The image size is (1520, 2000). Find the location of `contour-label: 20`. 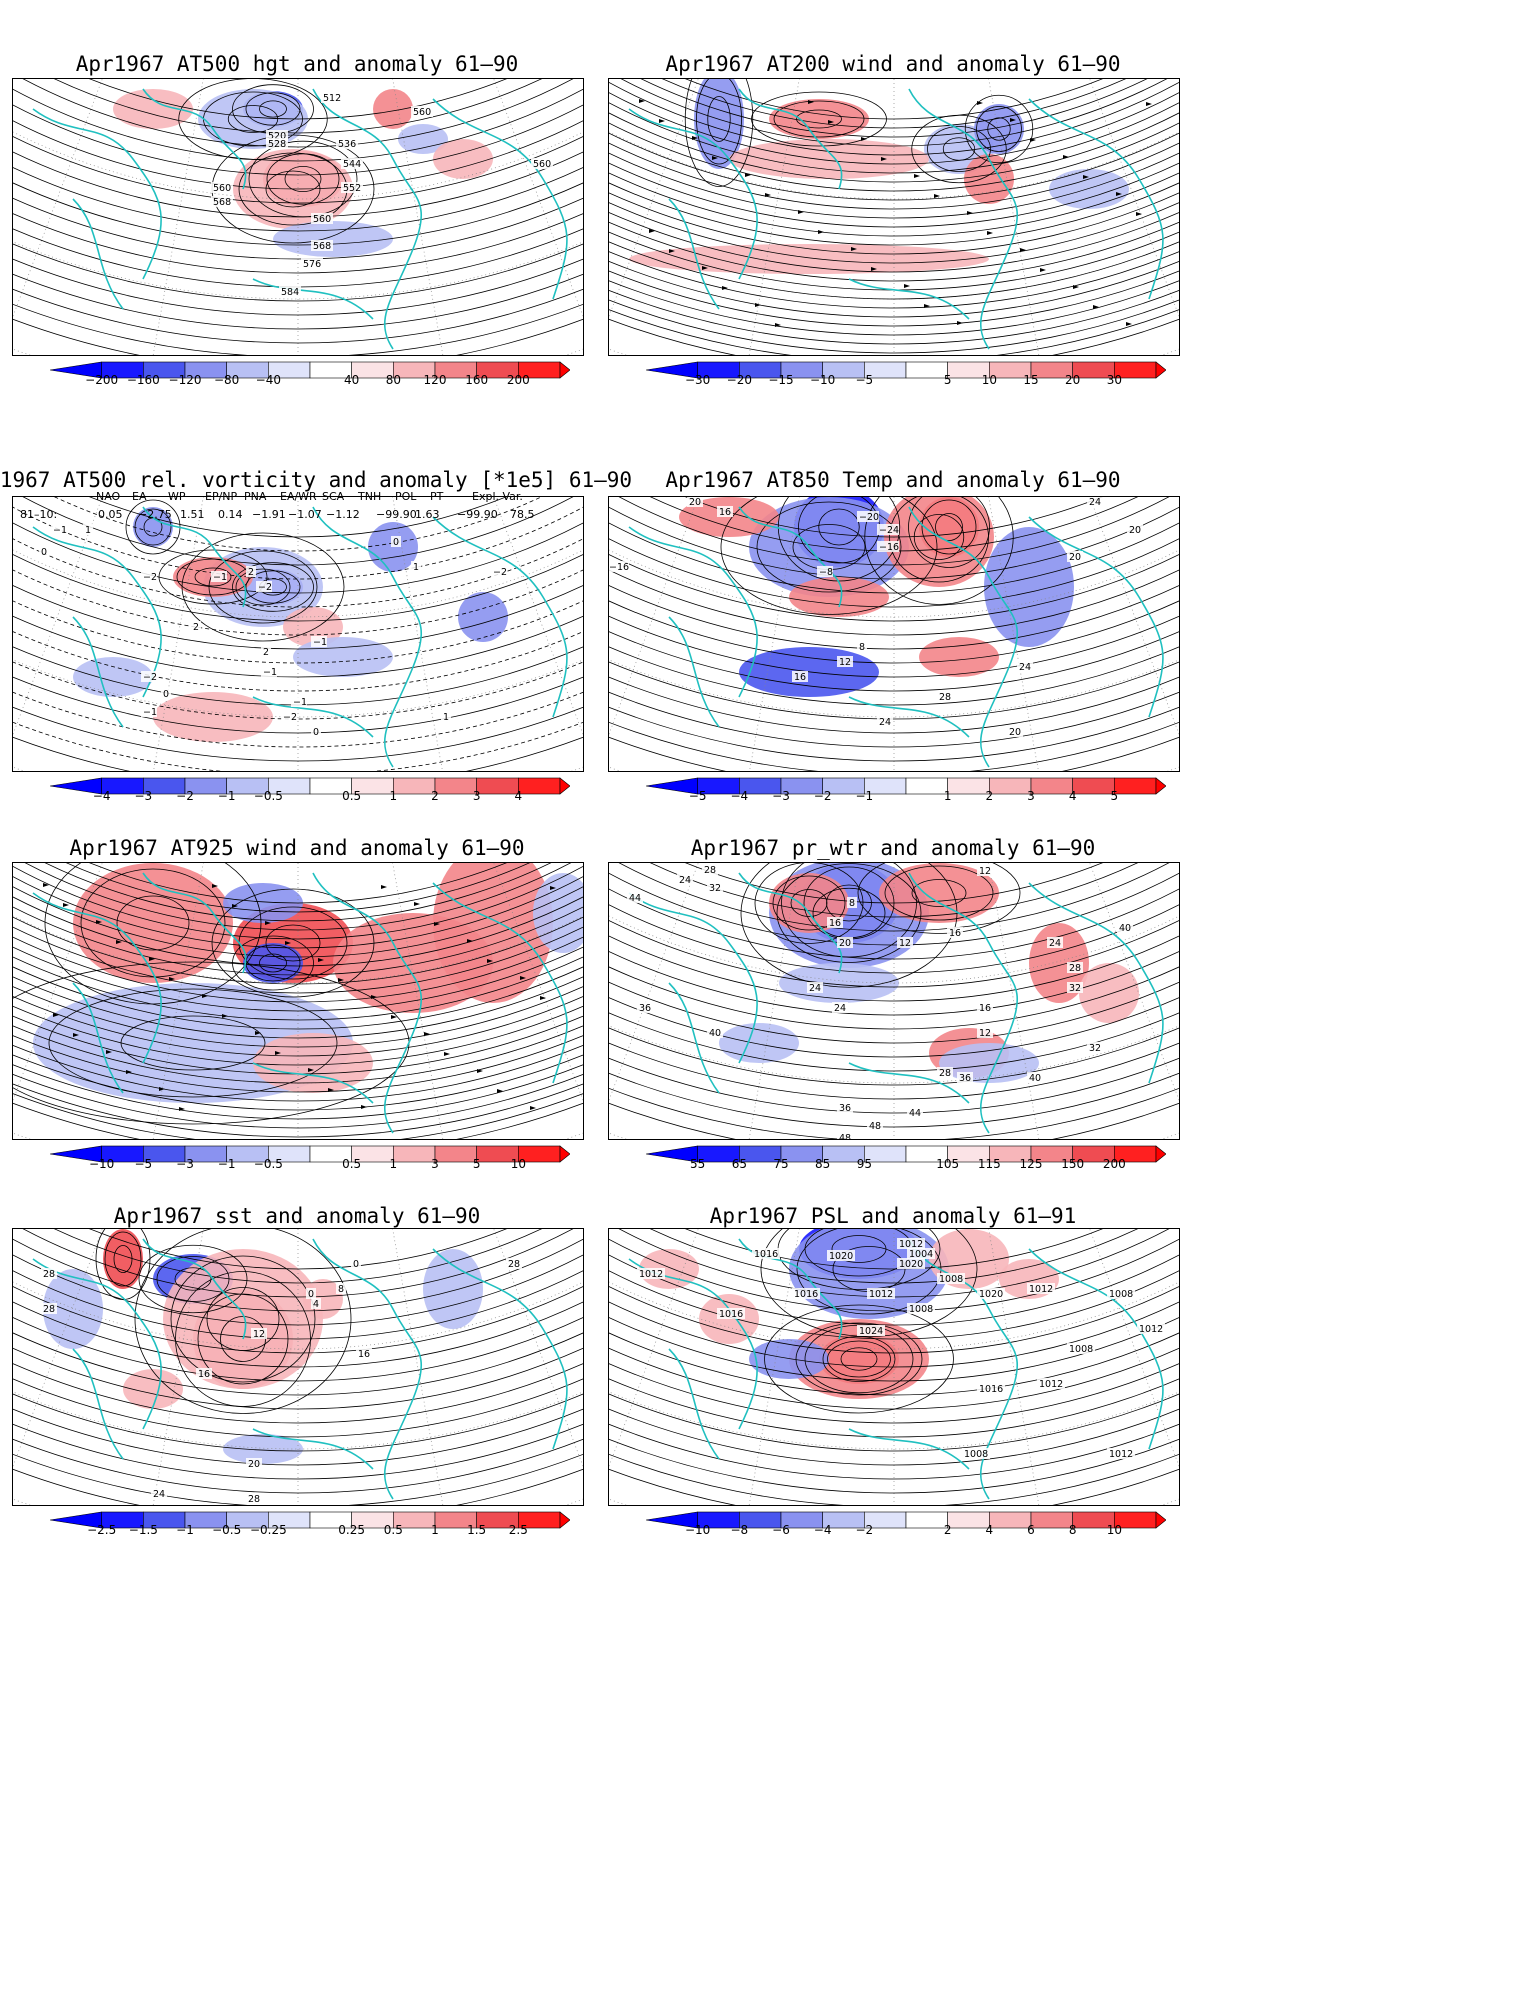

contour-label: 20 is located at coordinates (1135, 530).